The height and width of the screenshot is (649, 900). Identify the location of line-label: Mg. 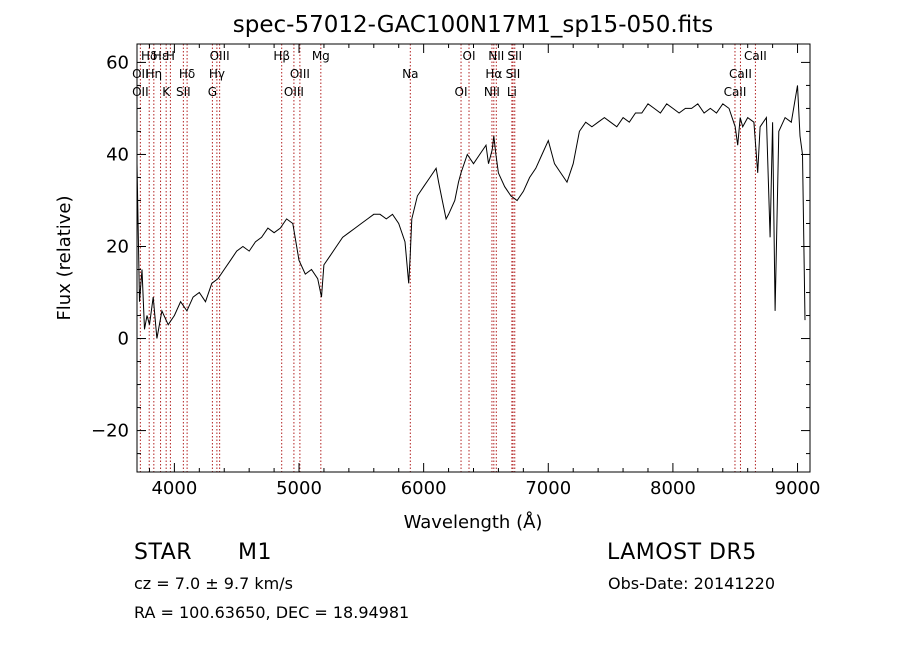
(321, 56).